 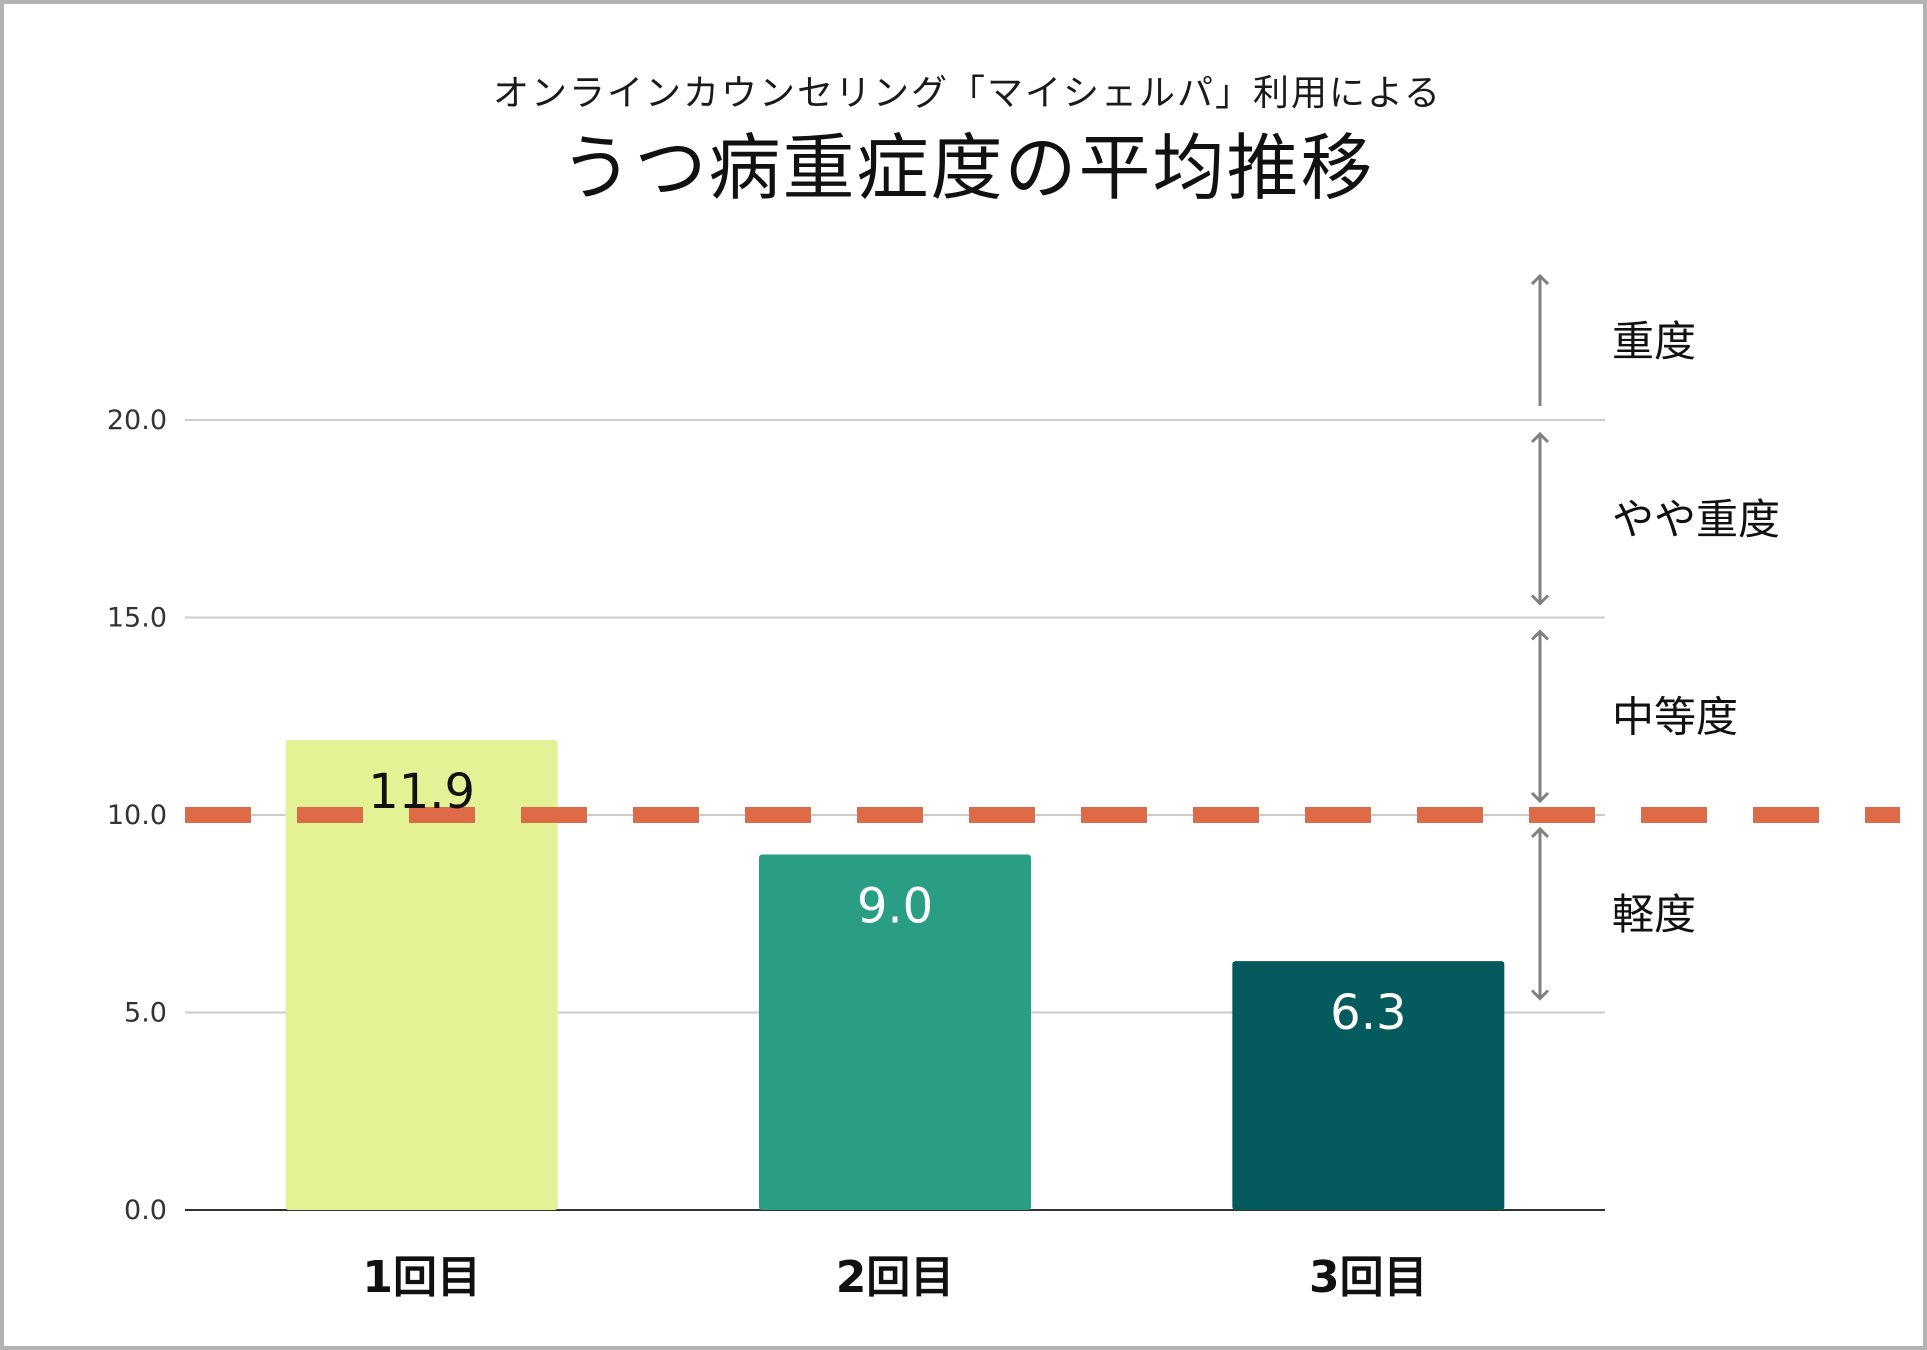 I want to click on x-category-label: 1回目, so click(x=421, y=1277).